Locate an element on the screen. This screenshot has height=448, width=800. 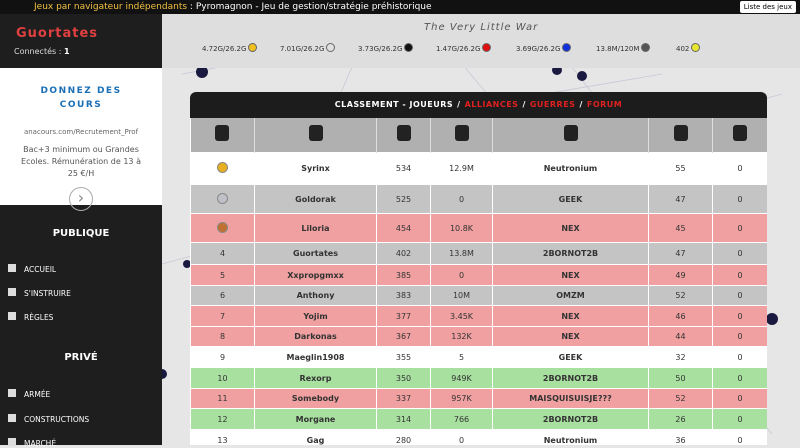
player-name: Anthony is located at coordinates (315, 295).